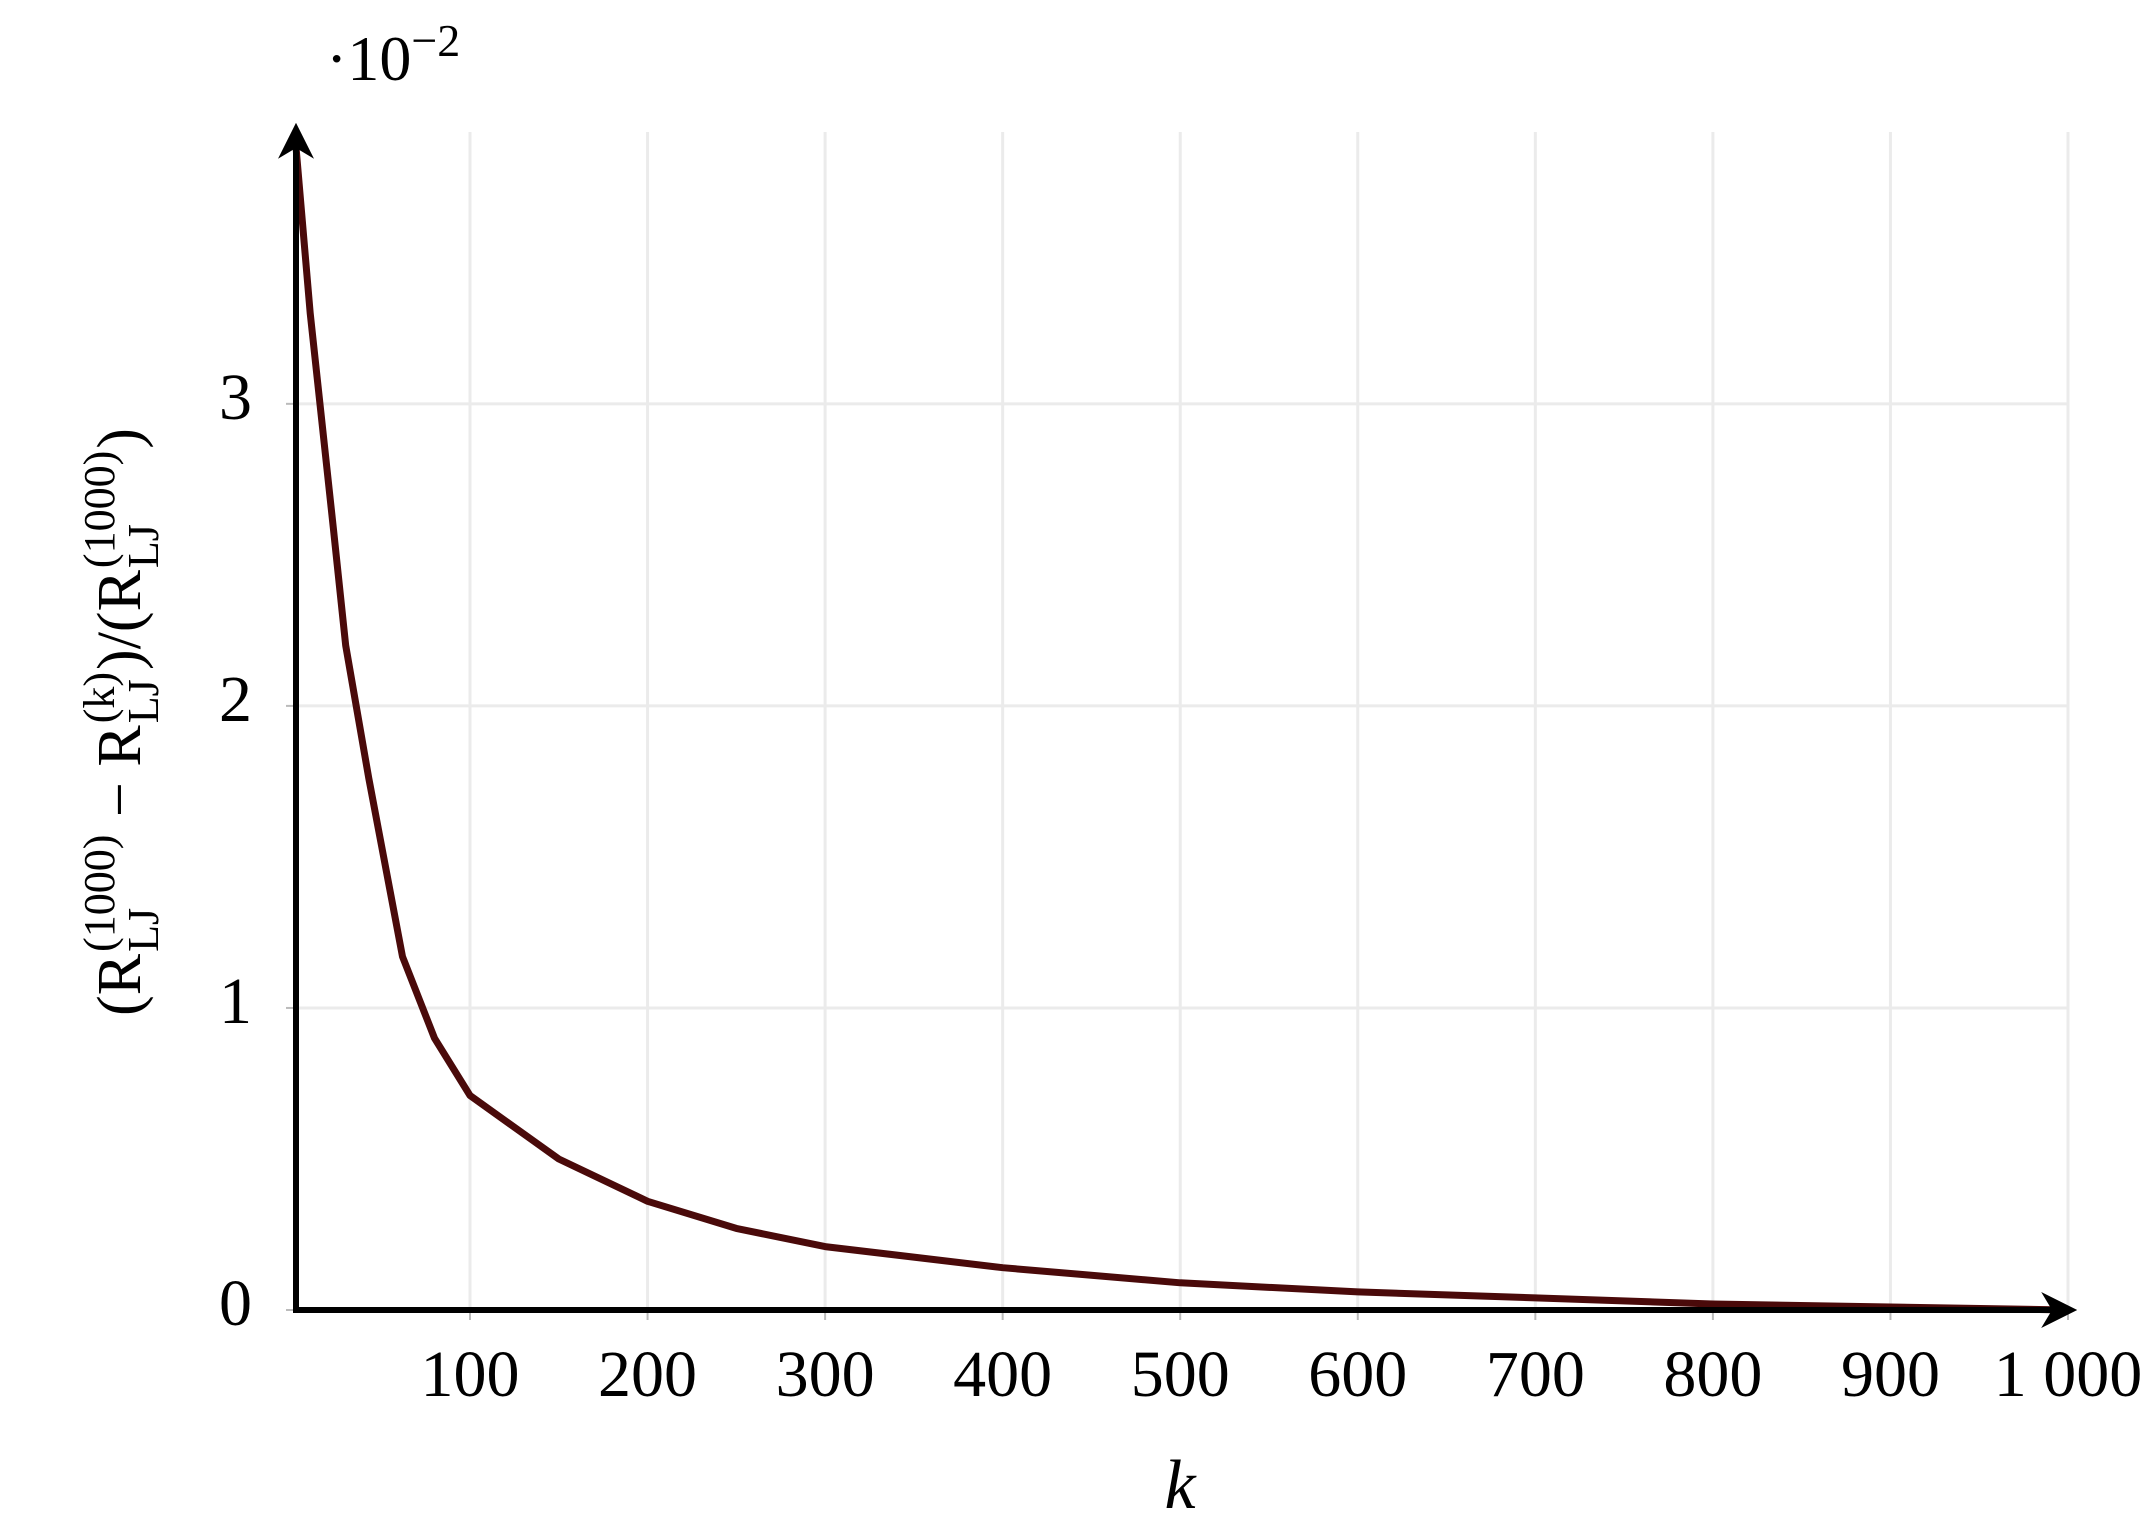 This screenshot has height=1517, width=2155. What do you see at coordinates (120, 619) in the screenshot?
I see `y-label-part: )/(R` at bounding box center [120, 619].